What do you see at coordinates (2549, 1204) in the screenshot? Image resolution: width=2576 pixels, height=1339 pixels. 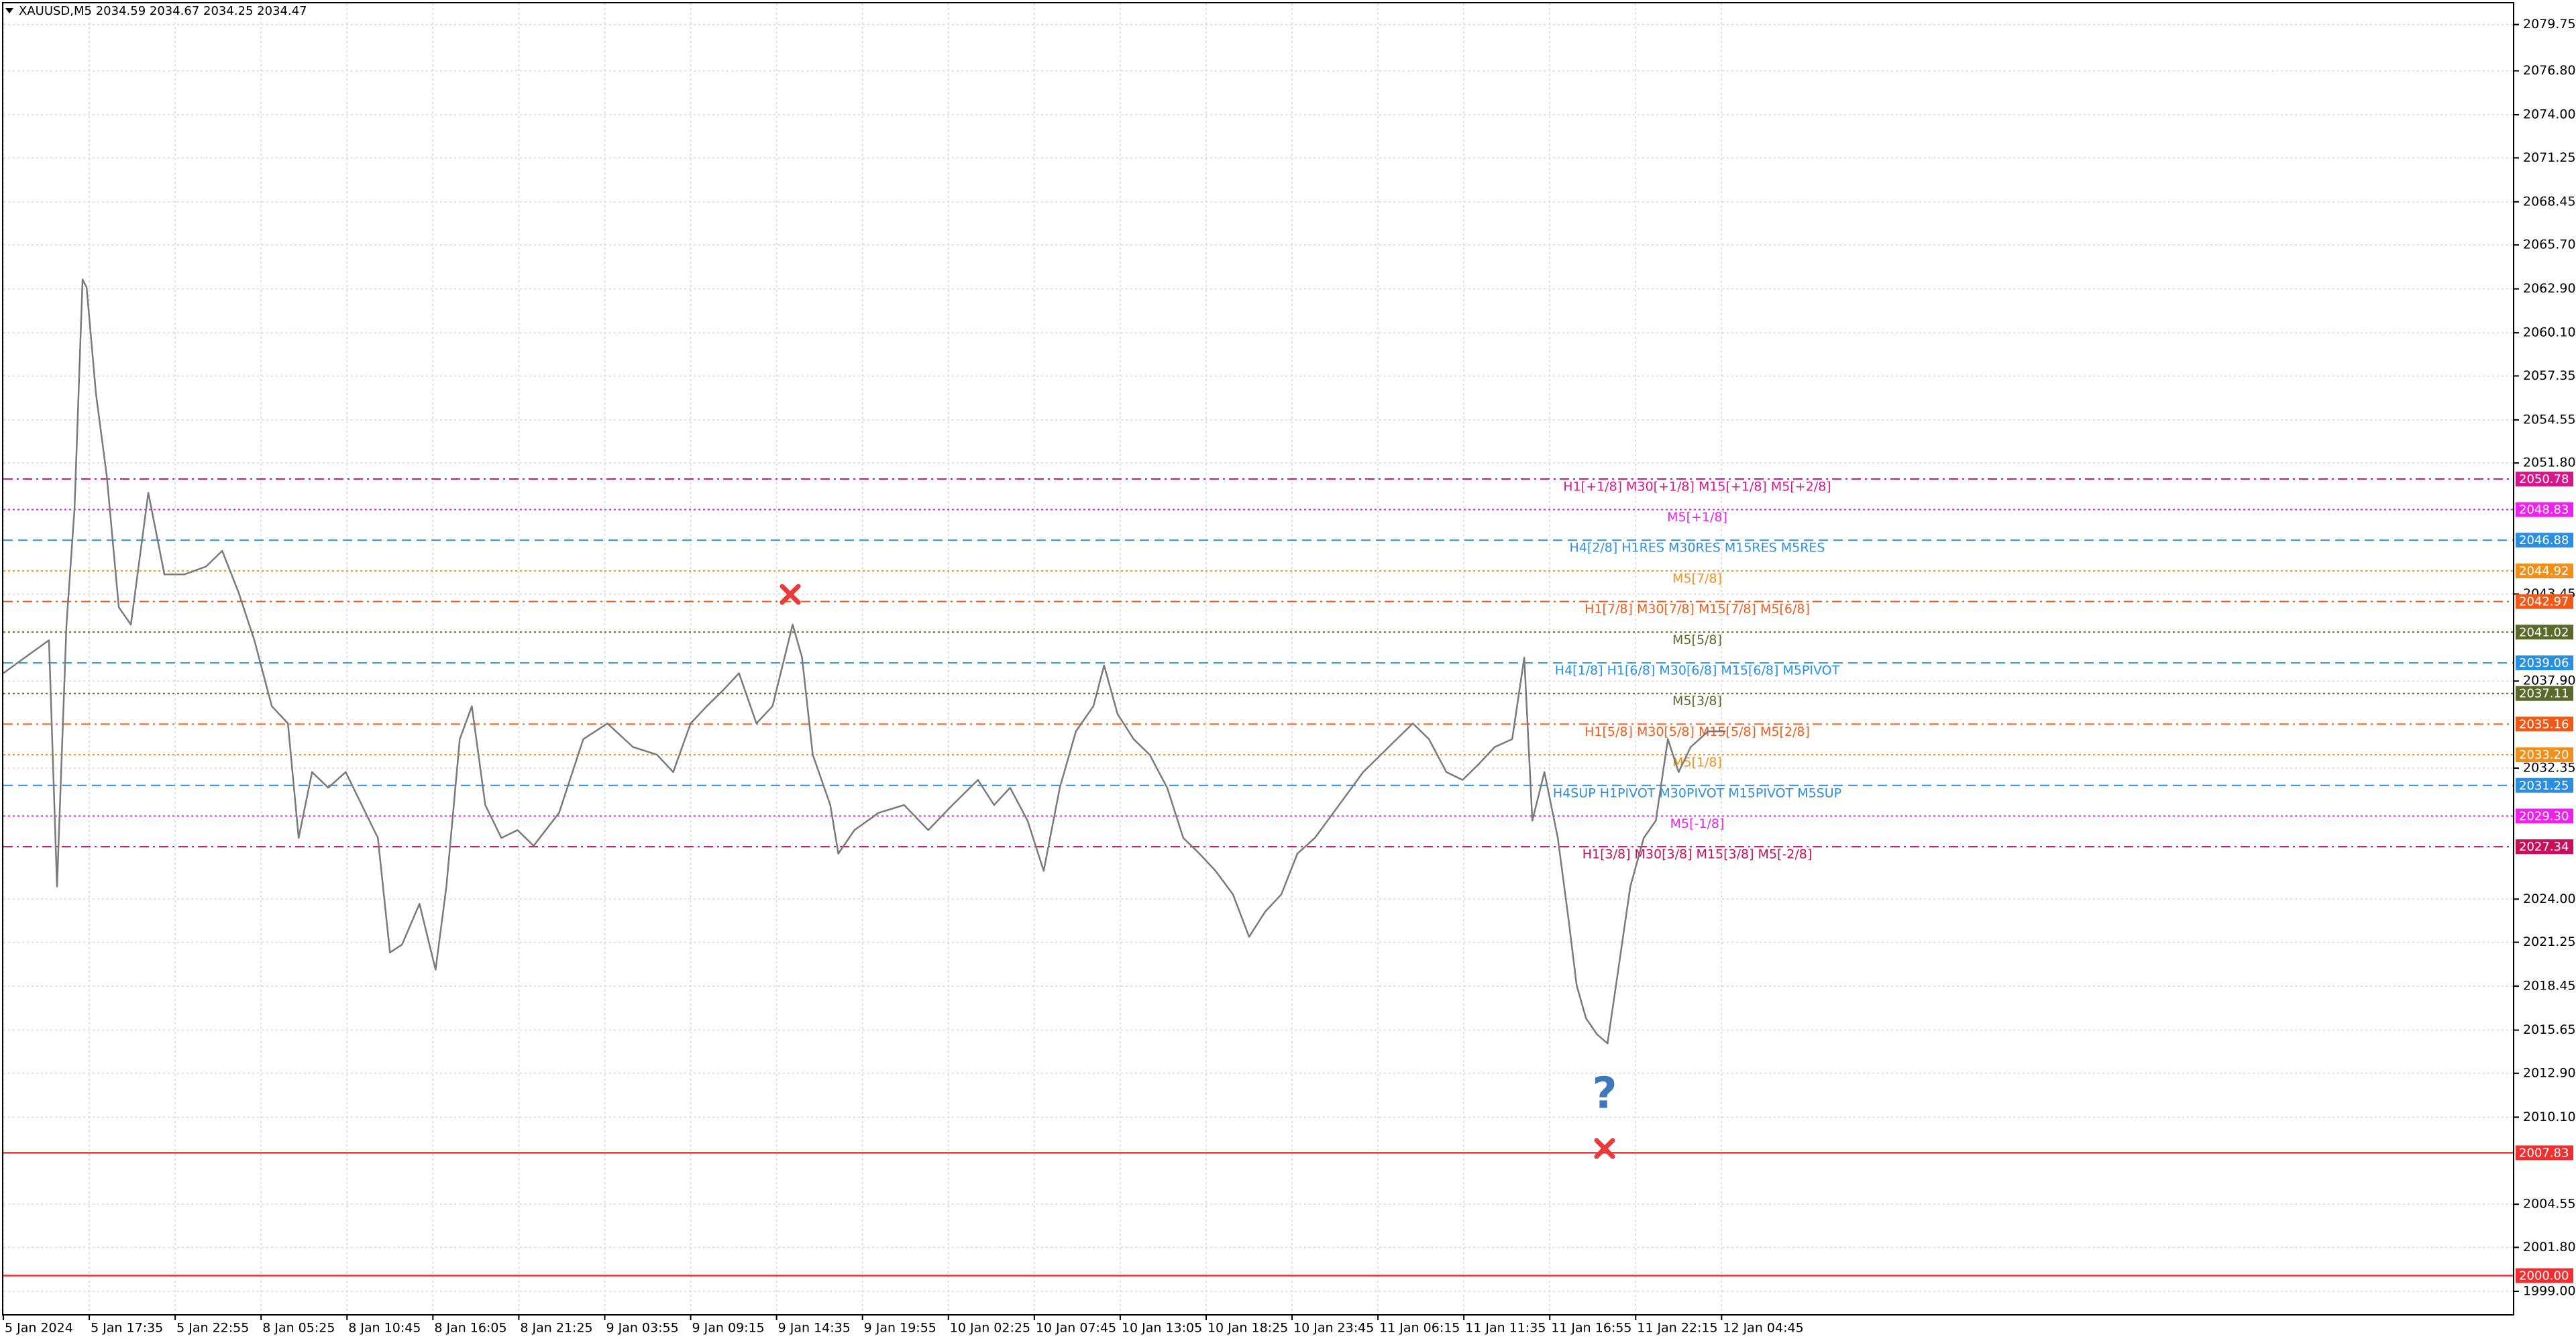 I see `y-tick-label: 2004.55` at bounding box center [2549, 1204].